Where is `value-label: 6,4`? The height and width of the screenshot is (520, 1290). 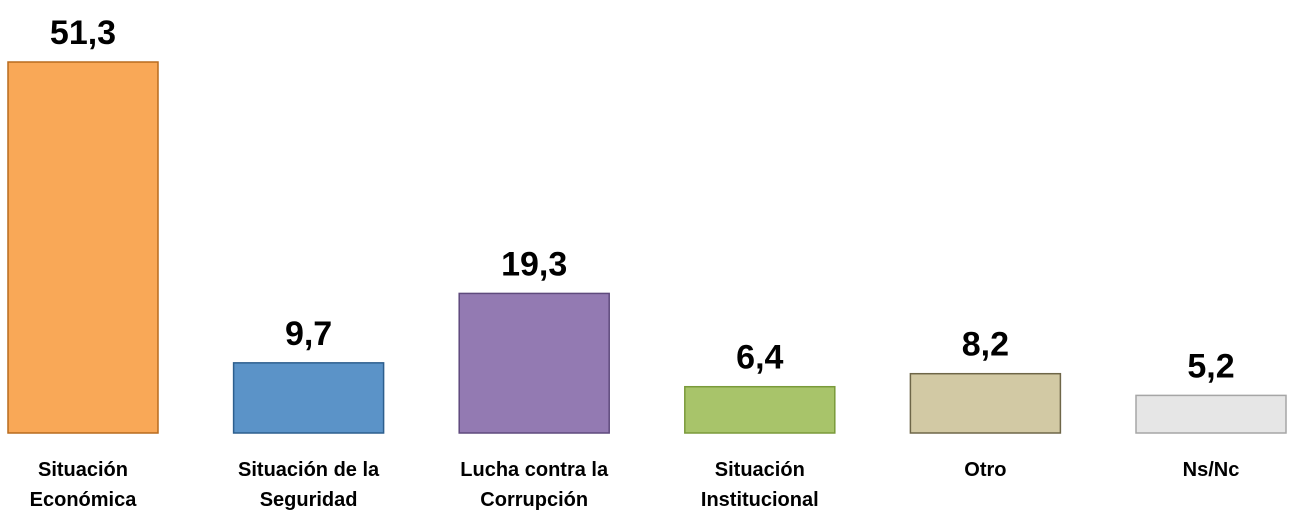 value-label: 6,4 is located at coordinates (759, 358).